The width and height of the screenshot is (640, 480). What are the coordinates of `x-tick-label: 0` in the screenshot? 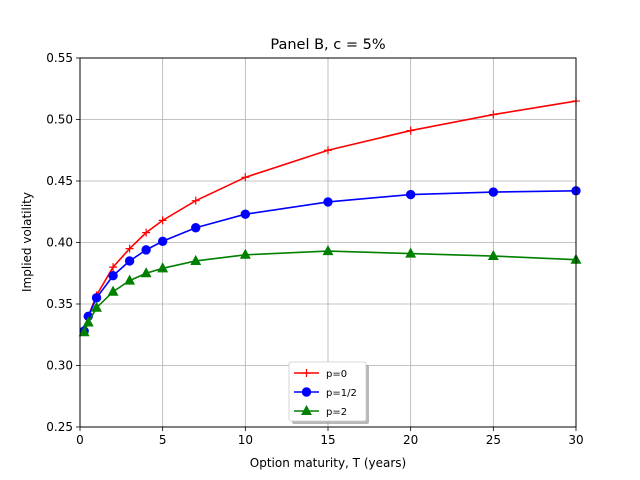 It's located at (80, 440).